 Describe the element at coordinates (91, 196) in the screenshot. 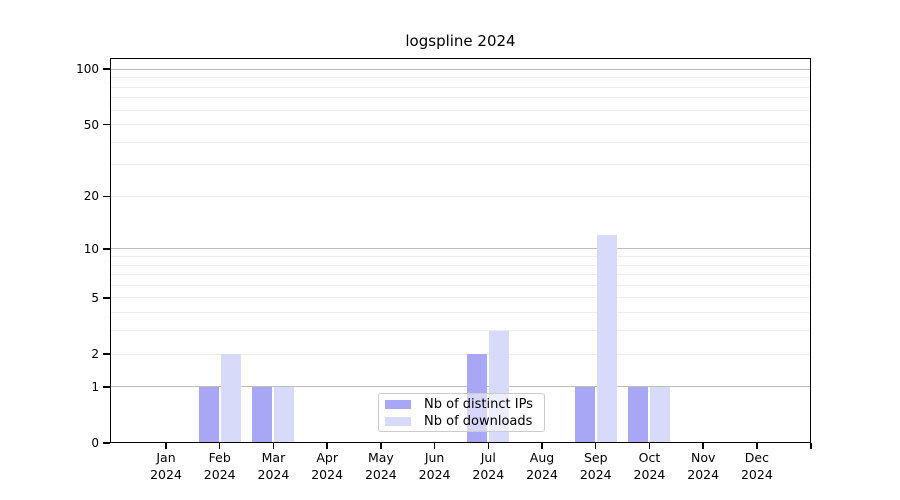

I see `y-tick-label: 20` at that location.